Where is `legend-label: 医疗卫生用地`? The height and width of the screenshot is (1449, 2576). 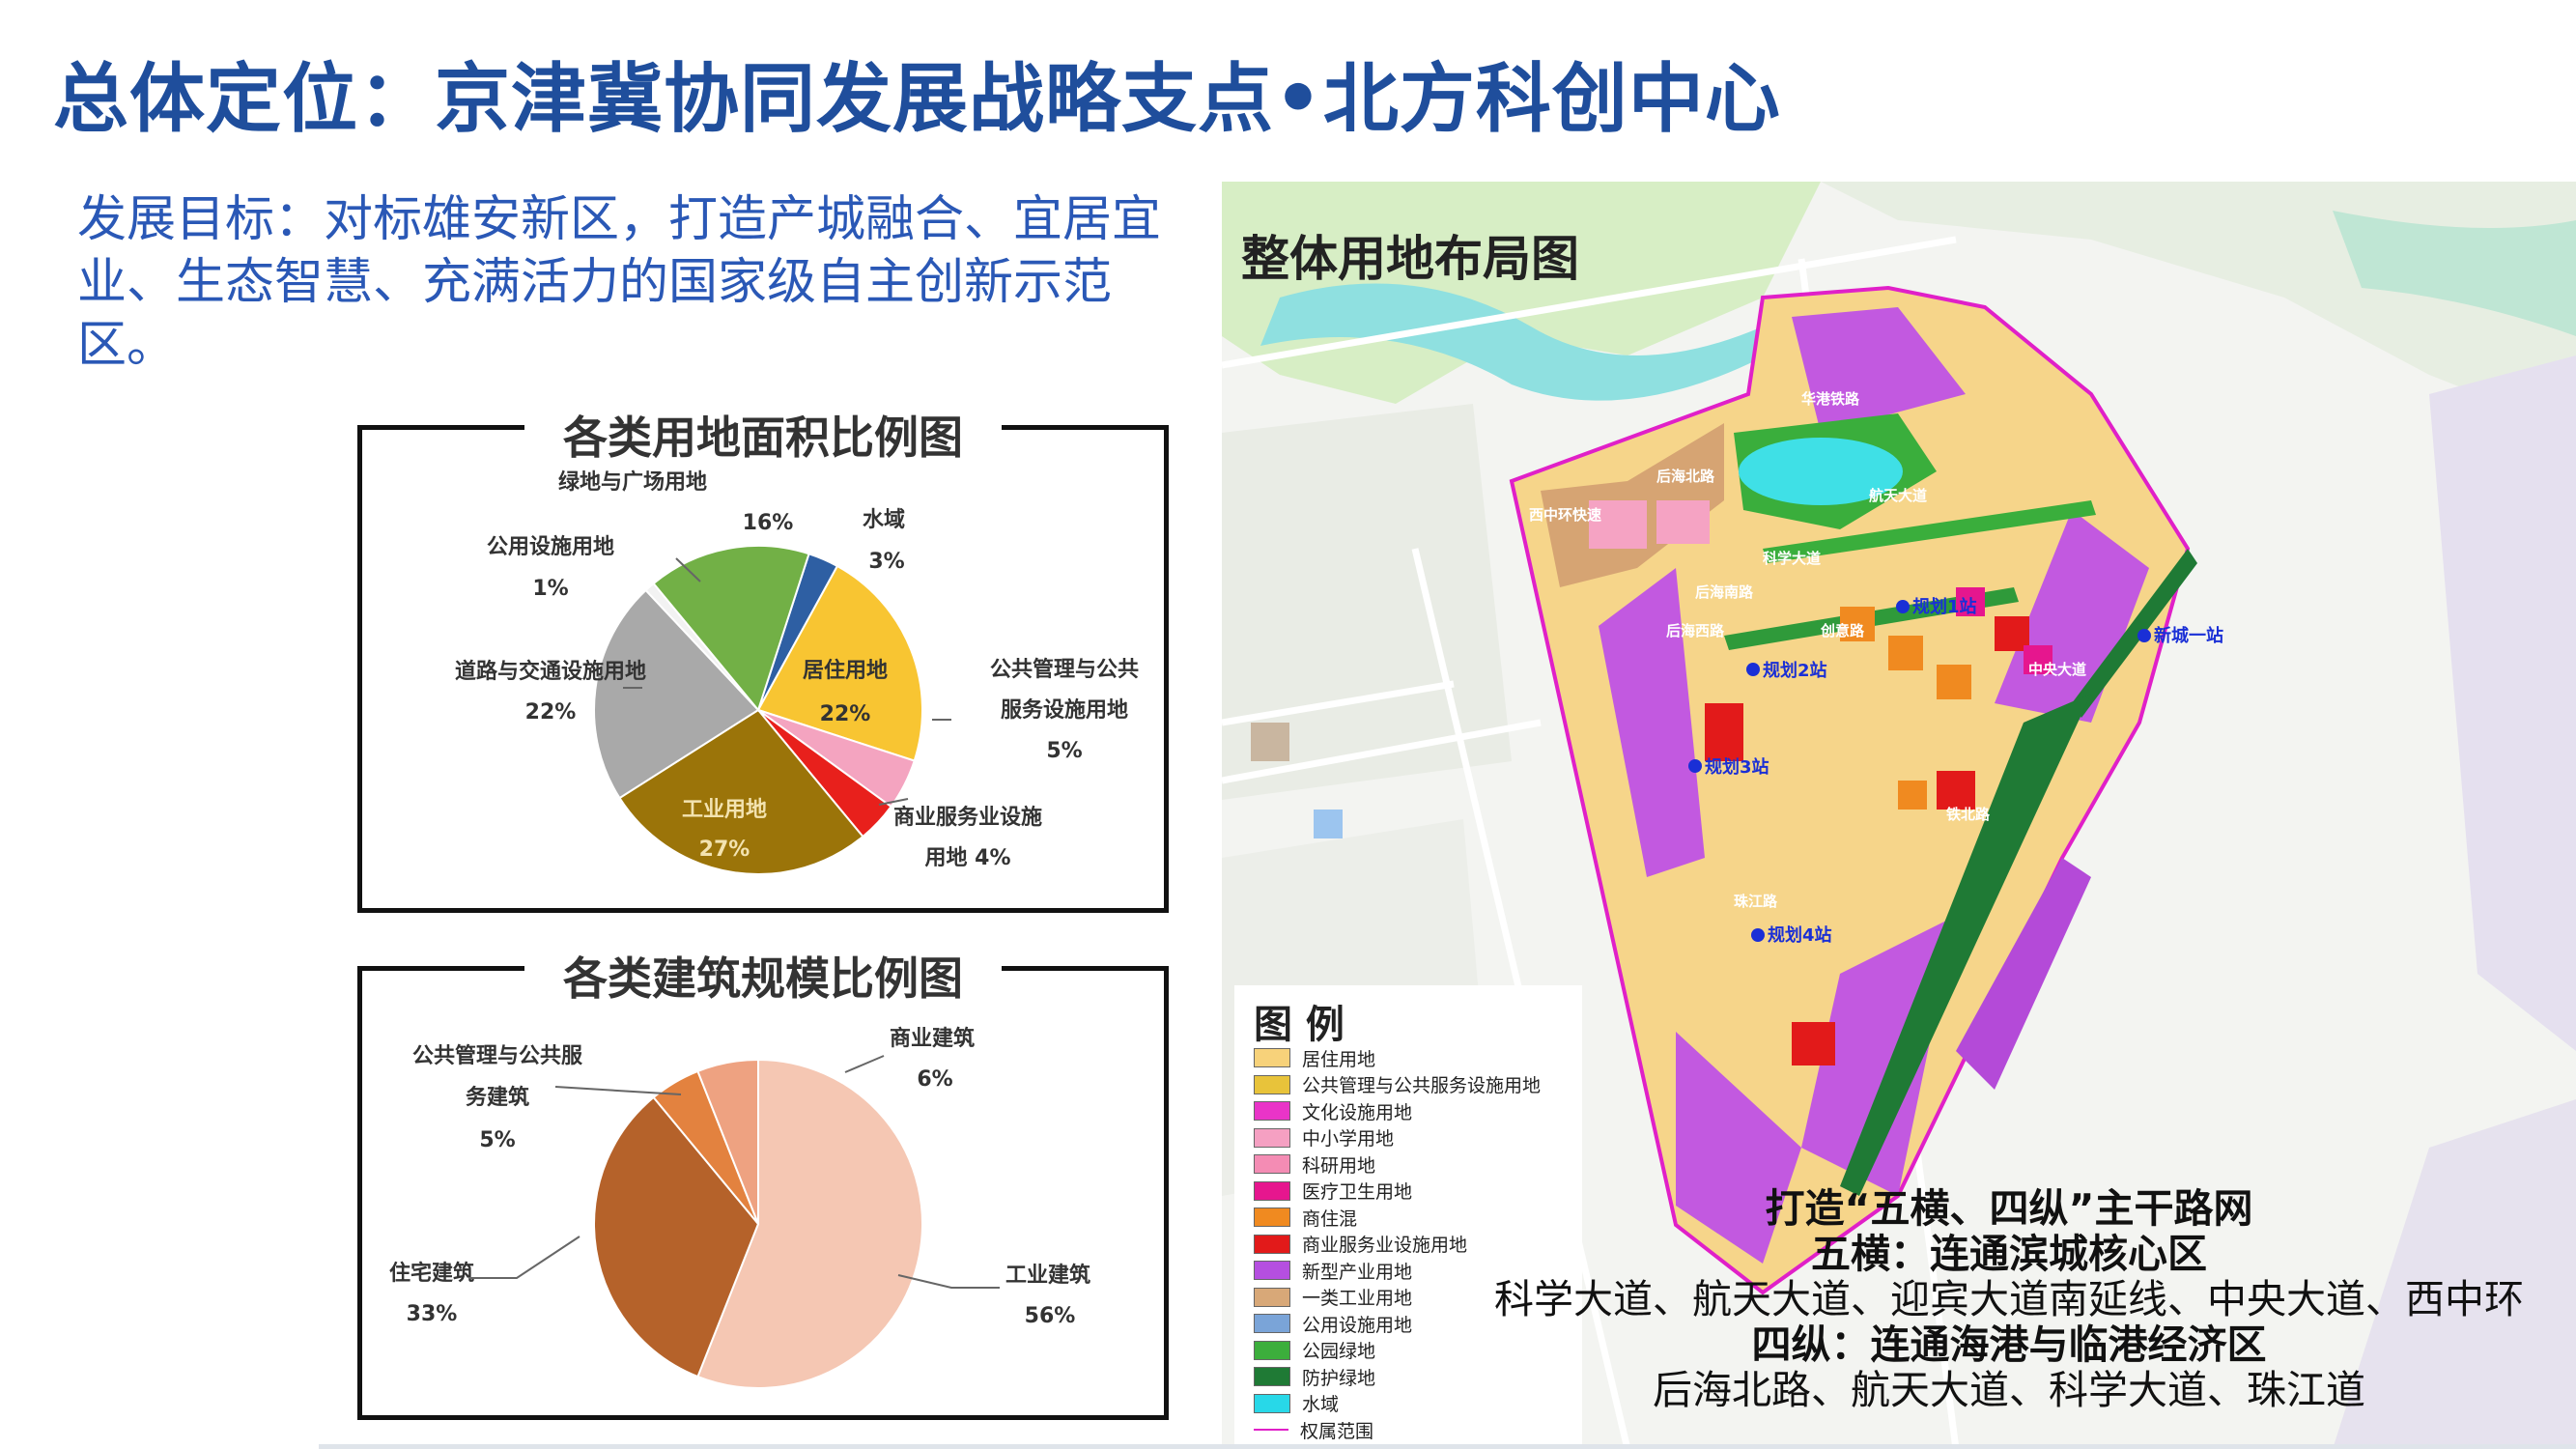 legend-label: 医疗卫生用地 is located at coordinates (1357, 1192).